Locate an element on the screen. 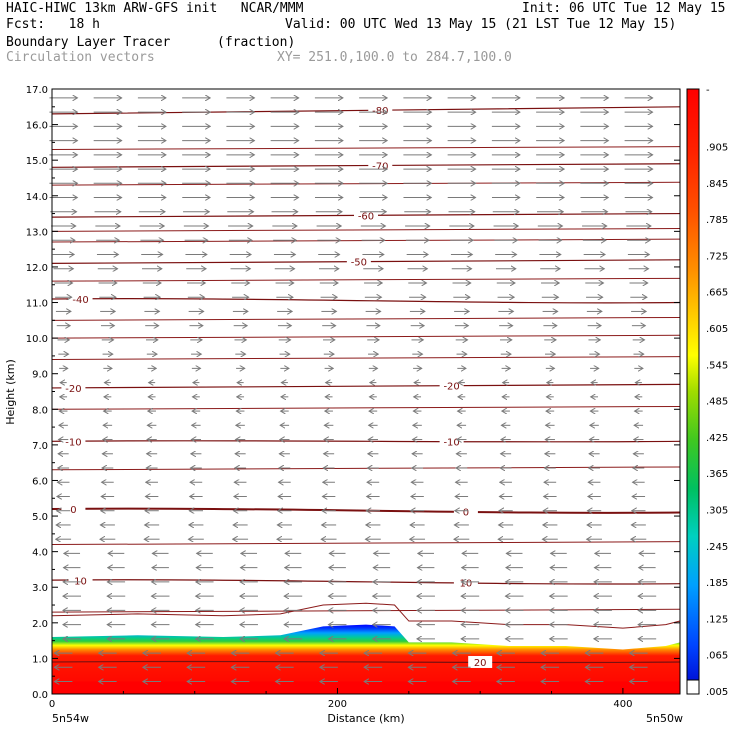 Image resolution: width=740 pixels, height=740 pixels. x-tick-label: 400 is located at coordinates (622, 704).